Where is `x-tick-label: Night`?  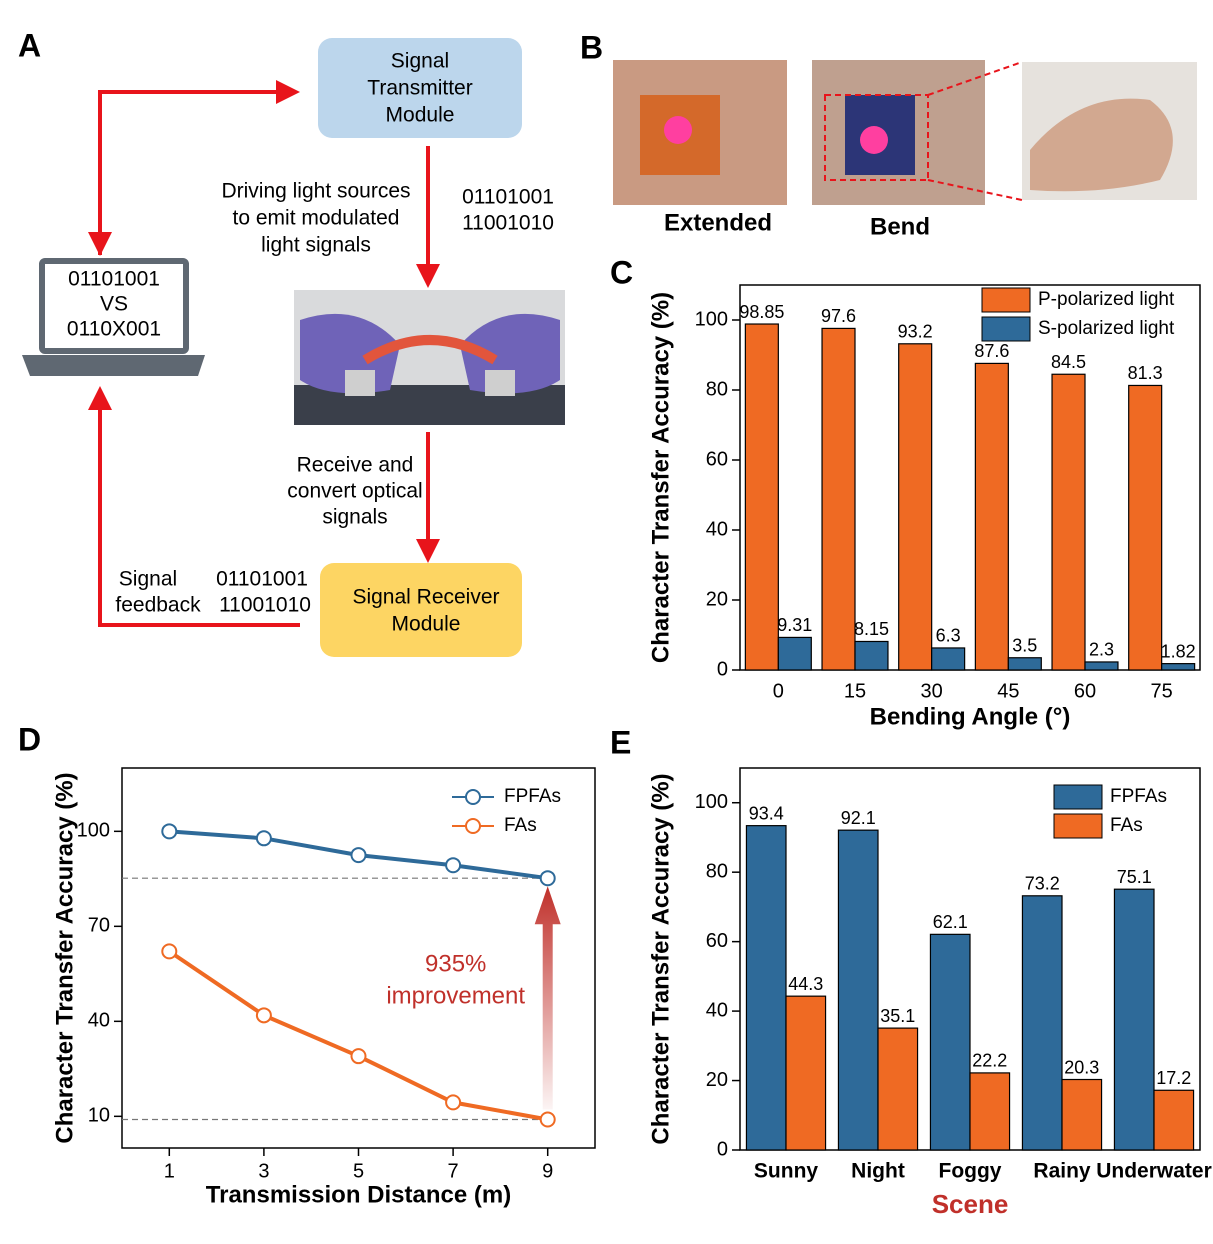 x-tick-label: Night is located at coordinates (878, 1171).